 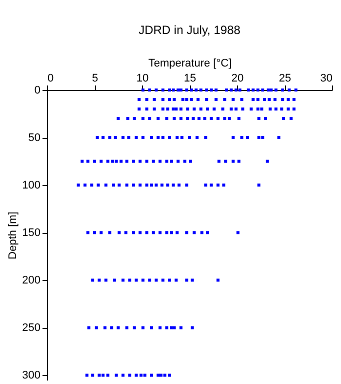 What do you see at coordinates (190, 78) in the screenshot?
I see `x-tick-label: 15` at bounding box center [190, 78].